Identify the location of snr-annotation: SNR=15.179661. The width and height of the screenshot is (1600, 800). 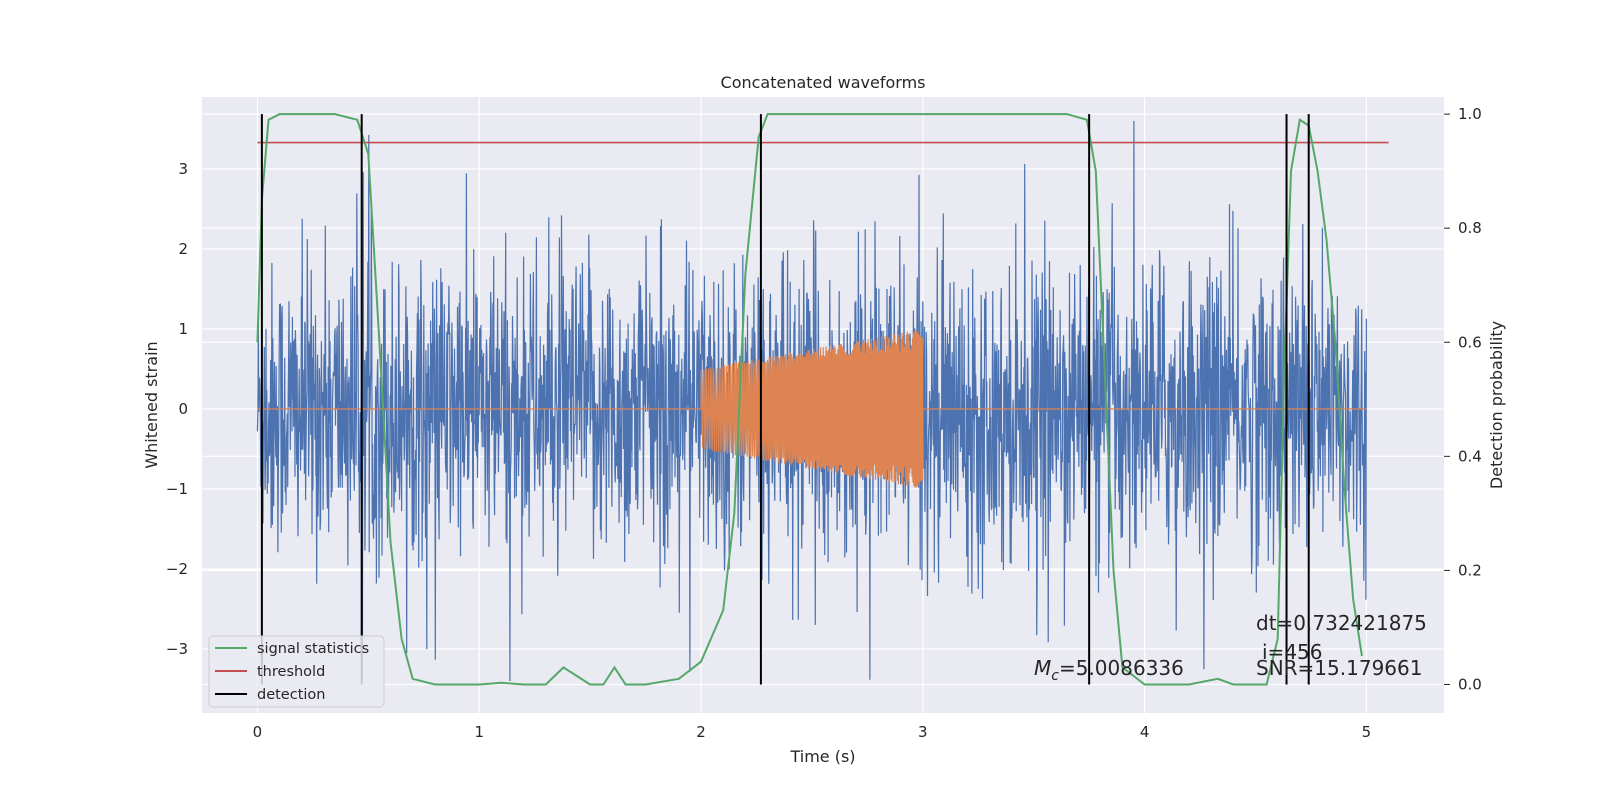
(1339, 668).